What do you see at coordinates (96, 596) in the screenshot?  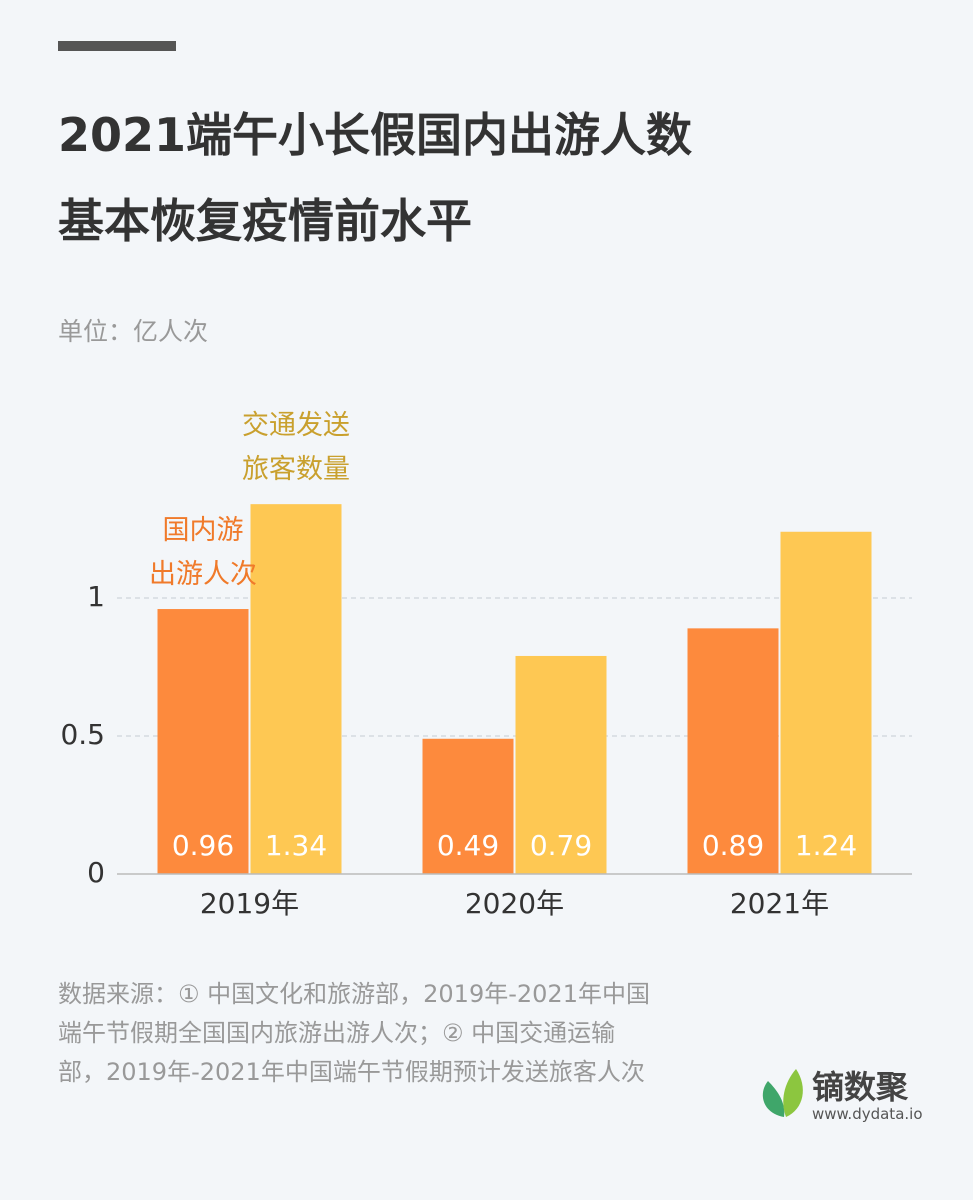 I see `y-tick-label: 1` at bounding box center [96, 596].